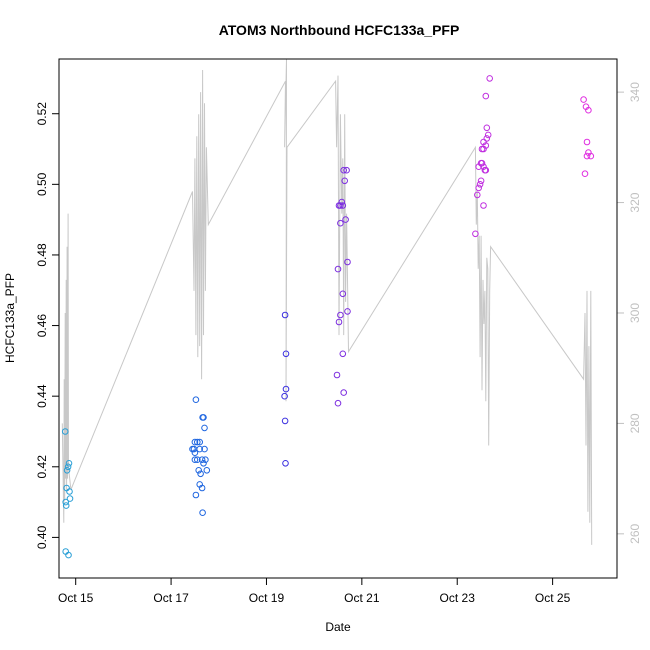 This screenshot has height=650, width=650. I want to click on y-axis-label: HCFC133a_PFP, so click(10, 318).